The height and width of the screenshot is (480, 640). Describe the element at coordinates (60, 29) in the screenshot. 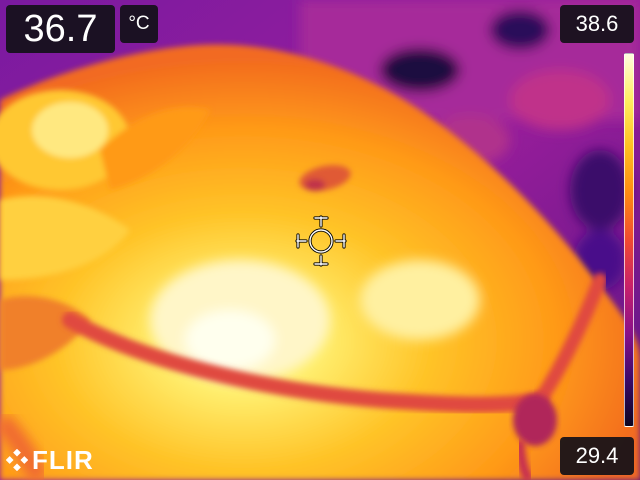

I see `spot-temperature-readout: 36.7` at that location.